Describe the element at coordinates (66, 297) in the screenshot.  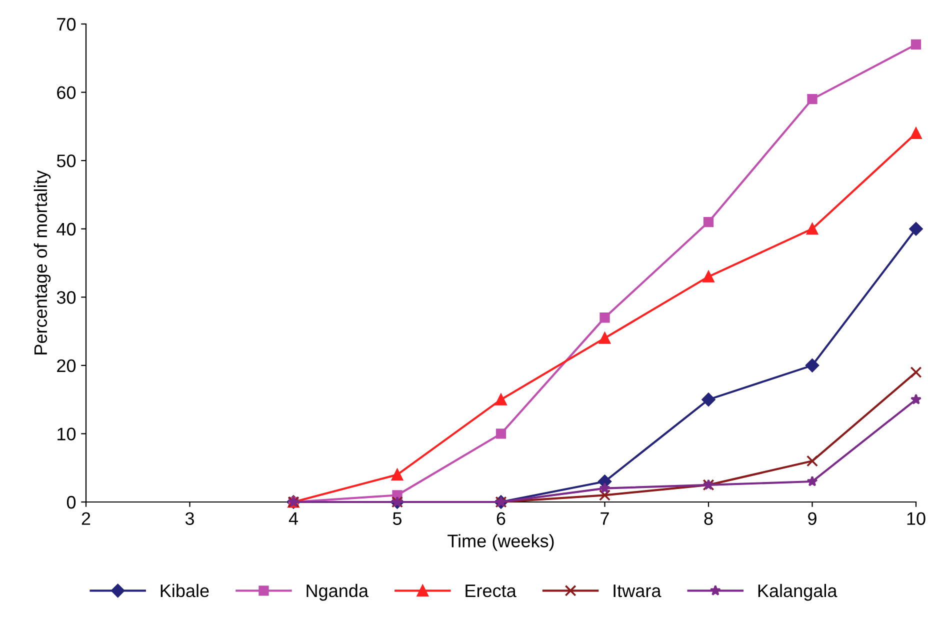
I see `y-tick-label: 30` at that location.